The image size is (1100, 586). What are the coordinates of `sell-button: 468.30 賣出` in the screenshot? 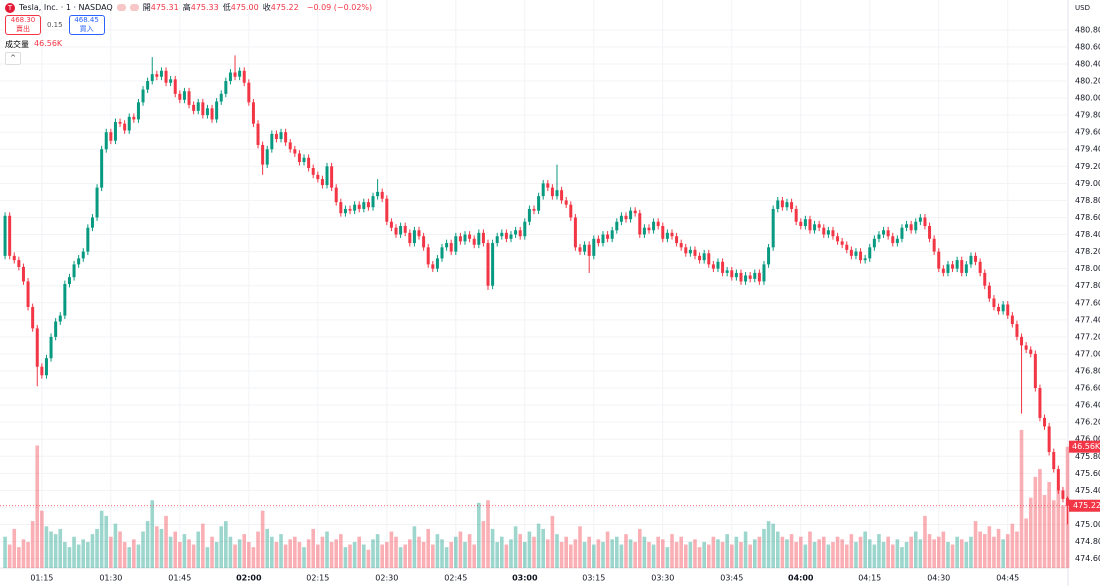 It's located at (23, 25).